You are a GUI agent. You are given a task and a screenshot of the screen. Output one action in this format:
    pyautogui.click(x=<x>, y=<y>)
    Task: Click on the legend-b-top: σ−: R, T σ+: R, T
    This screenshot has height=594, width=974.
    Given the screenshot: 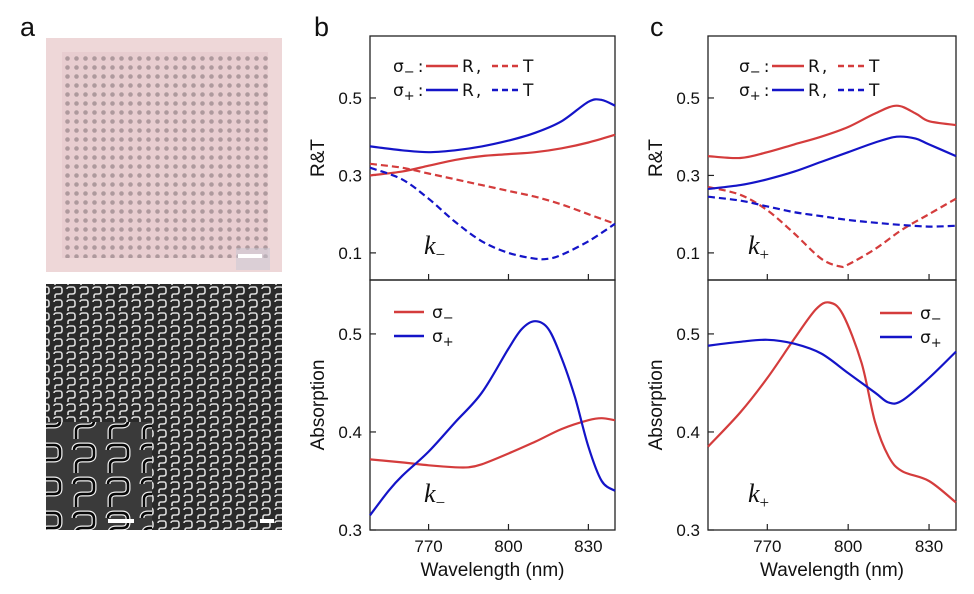 What is the action you would take?
    pyautogui.click(x=463, y=80)
    